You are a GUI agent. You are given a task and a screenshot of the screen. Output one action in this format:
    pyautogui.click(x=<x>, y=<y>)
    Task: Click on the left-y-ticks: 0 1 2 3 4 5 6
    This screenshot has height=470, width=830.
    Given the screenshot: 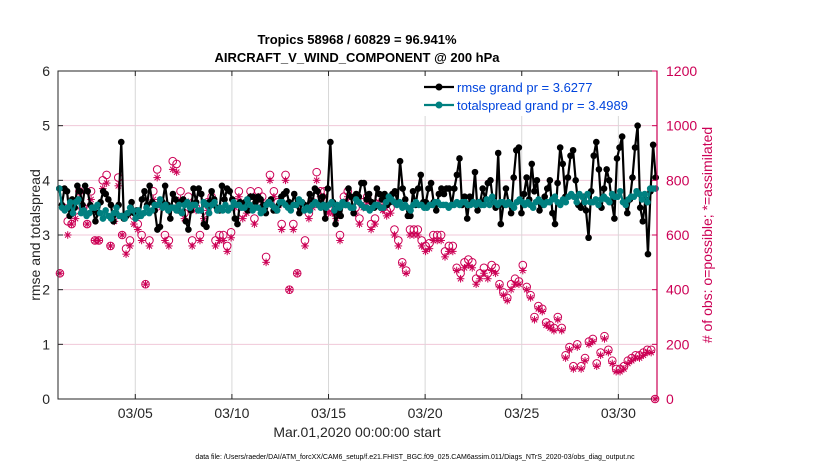 What is the action you would take?
    pyautogui.click(x=52, y=235)
    